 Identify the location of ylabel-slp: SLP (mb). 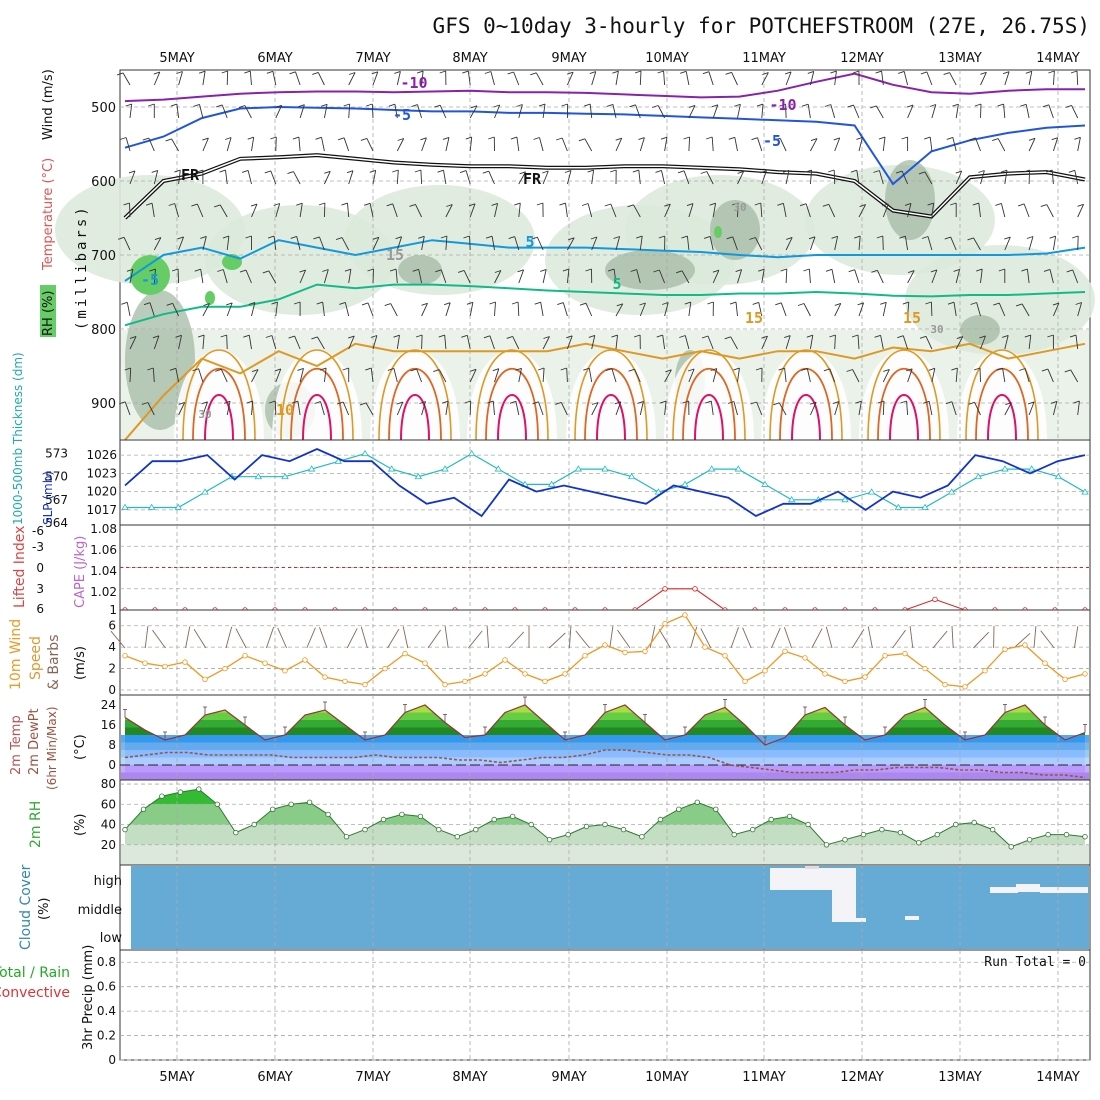
(48, 498).